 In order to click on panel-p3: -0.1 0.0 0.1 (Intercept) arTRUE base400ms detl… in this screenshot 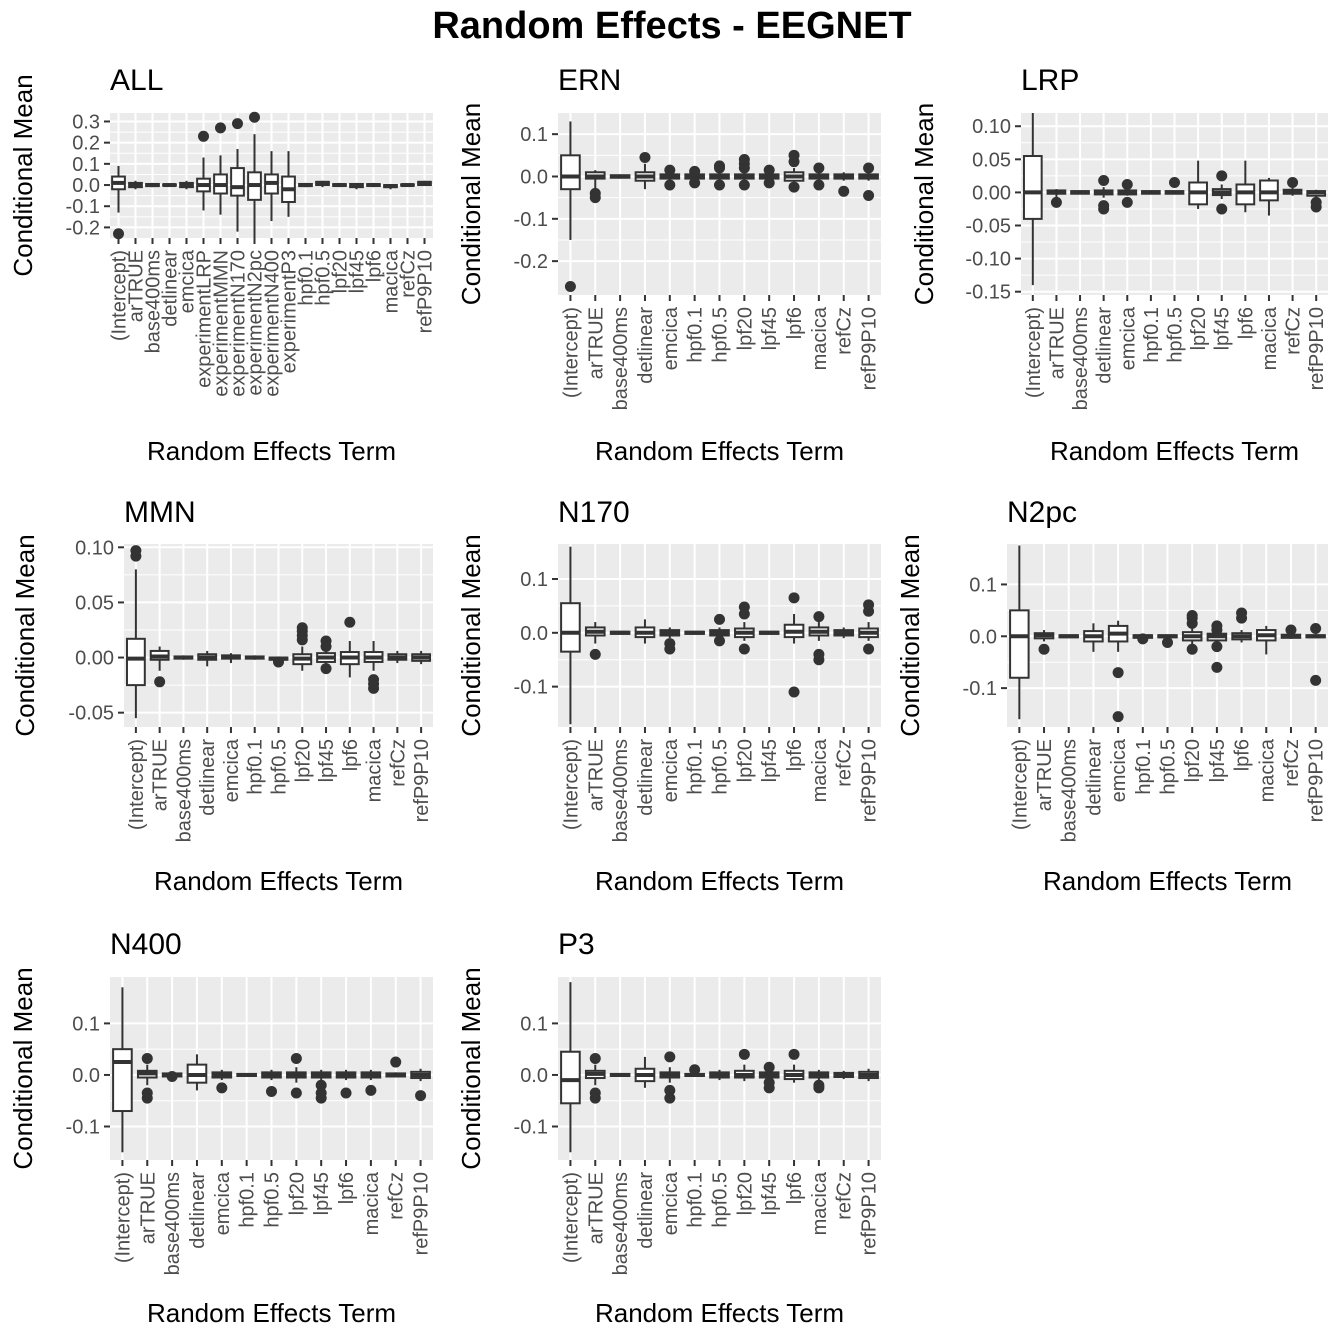, I will do `click(668, 1128)`.